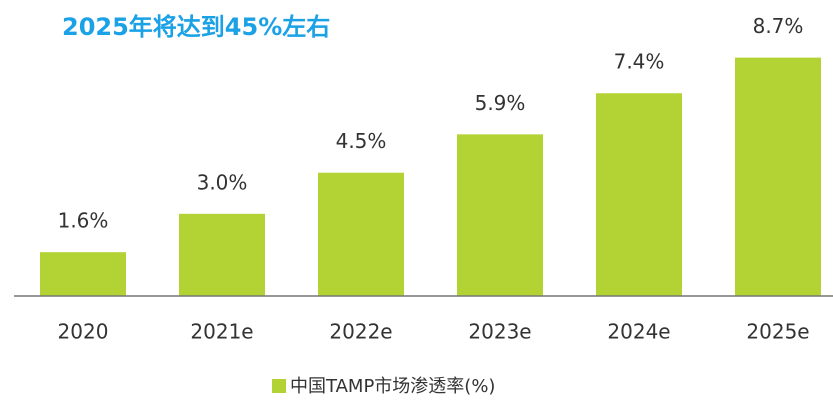 This screenshot has height=404, width=833. What do you see at coordinates (83, 332) in the screenshot?
I see `x-tick-label: 2020` at bounding box center [83, 332].